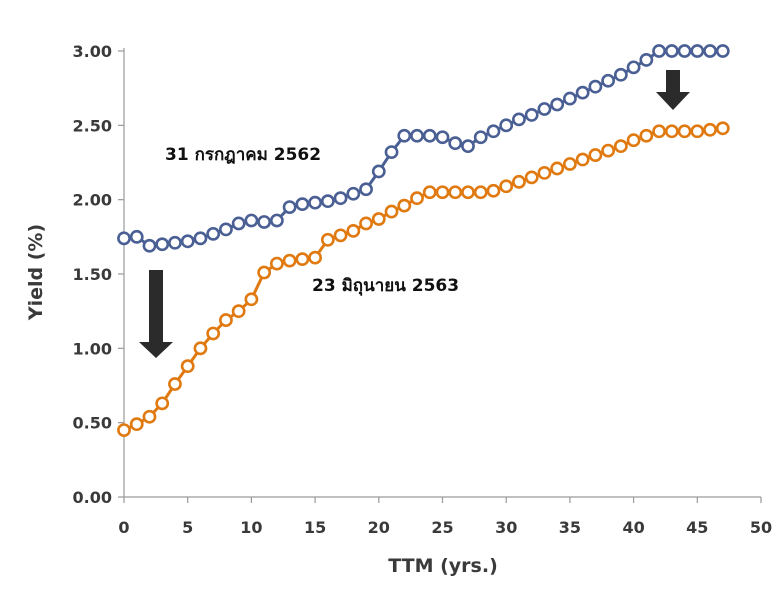  What do you see at coordinates (123, 527) in the screenshot?
I see `x-tick-label: 0` at bounding box center [123, 527].